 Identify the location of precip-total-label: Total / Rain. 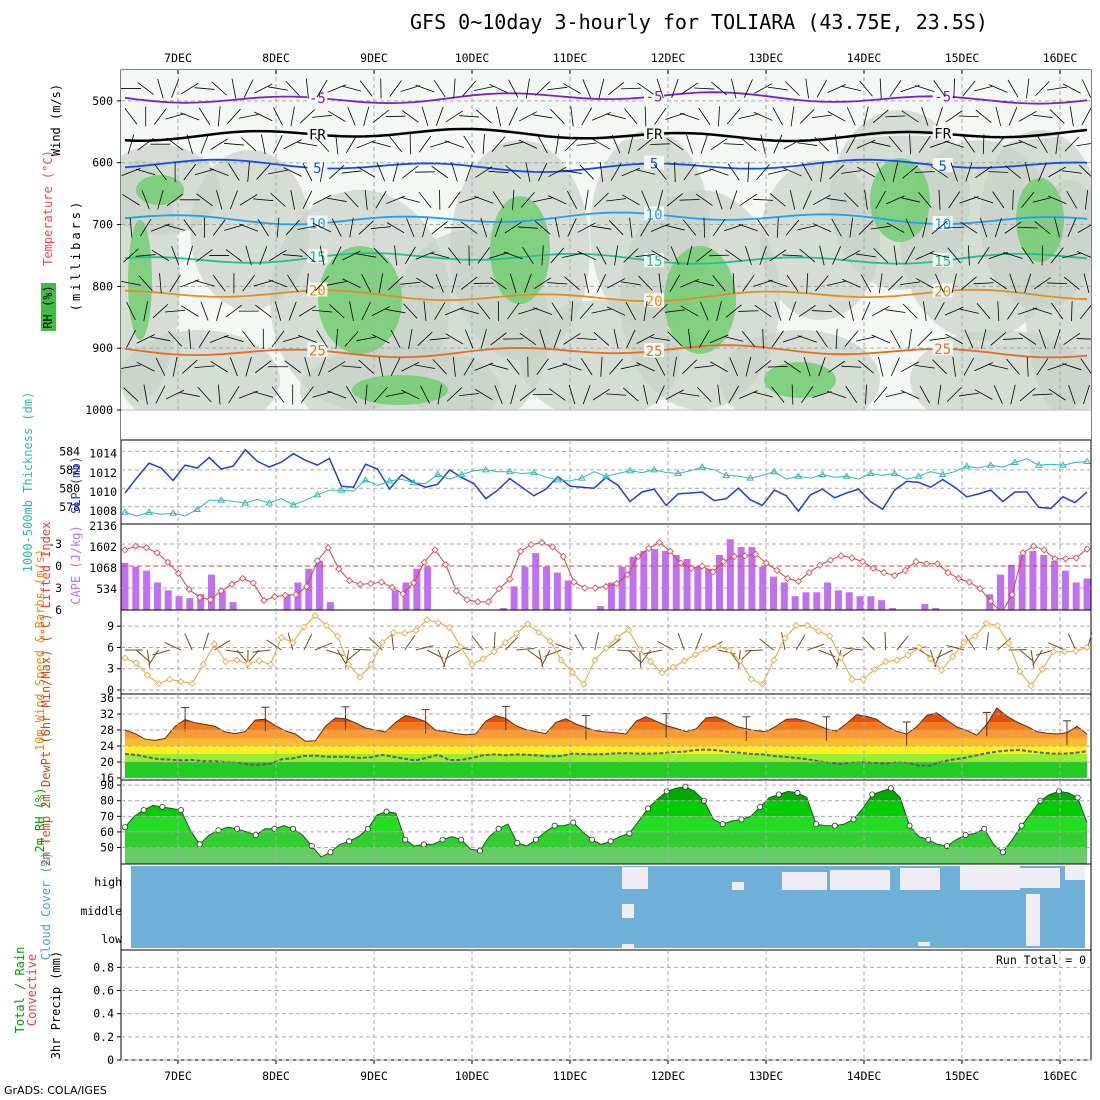
(20, 990).